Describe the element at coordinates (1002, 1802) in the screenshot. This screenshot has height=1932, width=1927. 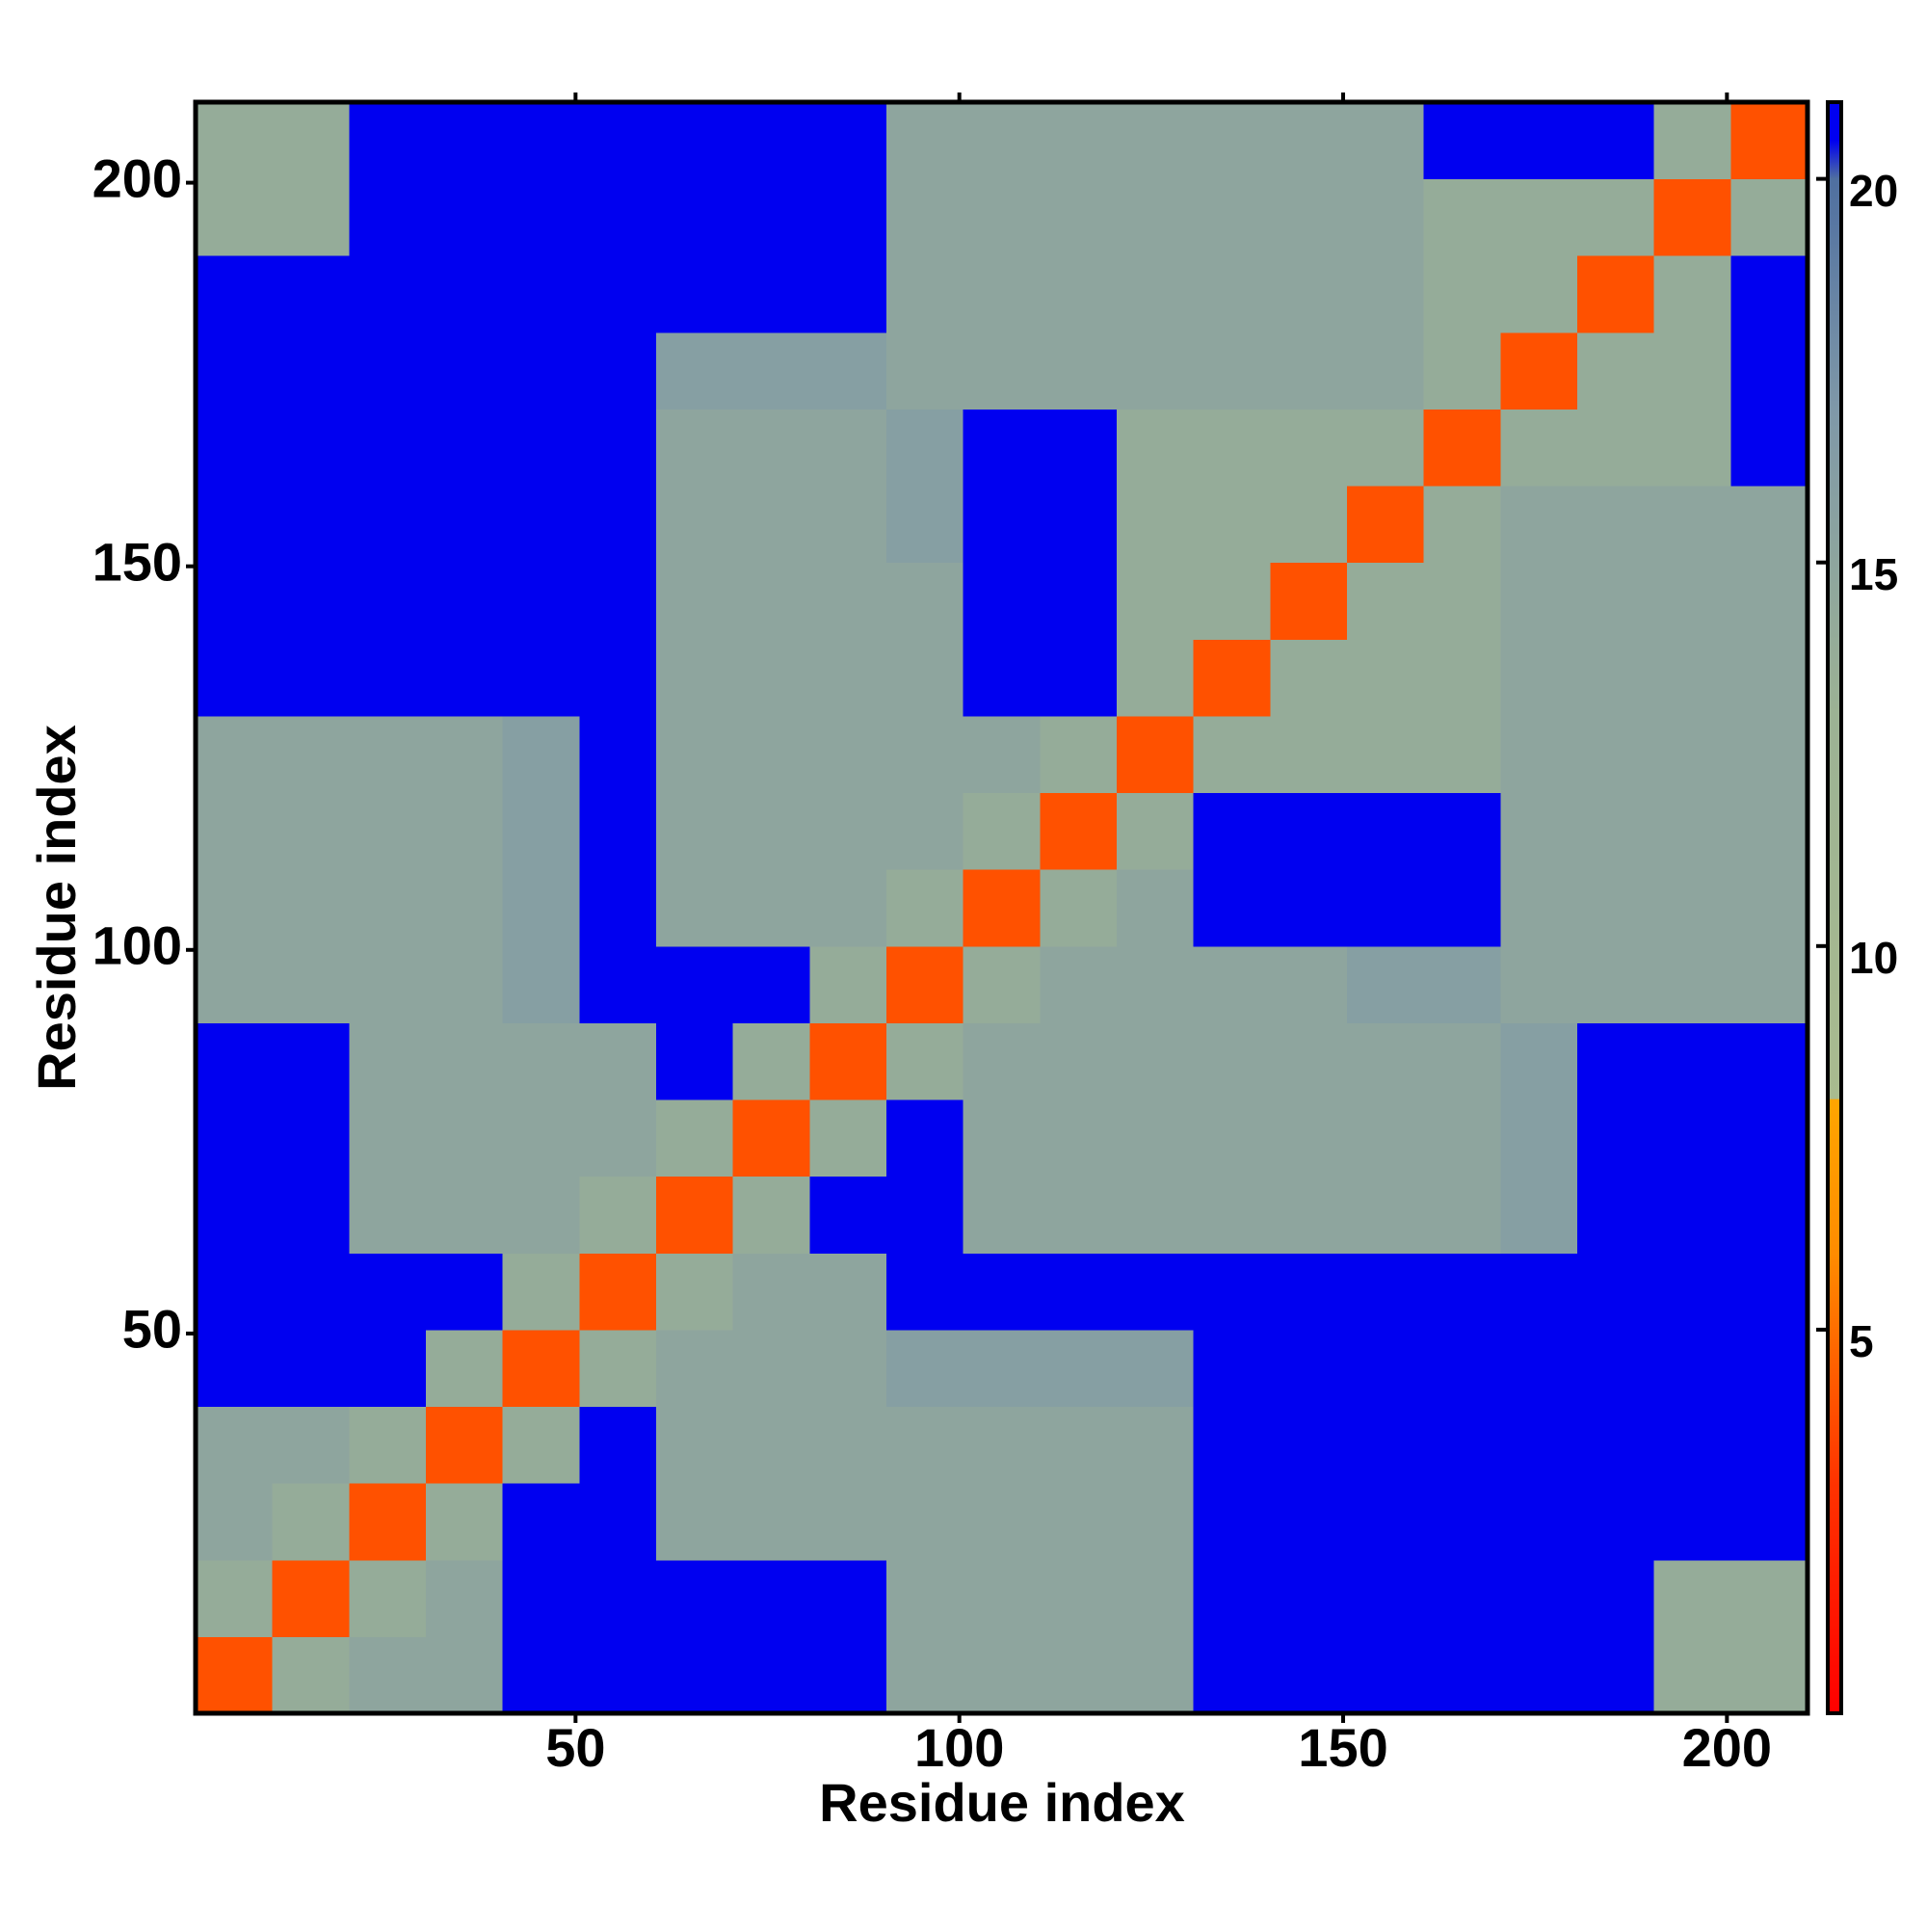
I see `x-axis-title: Residue index` at that location.